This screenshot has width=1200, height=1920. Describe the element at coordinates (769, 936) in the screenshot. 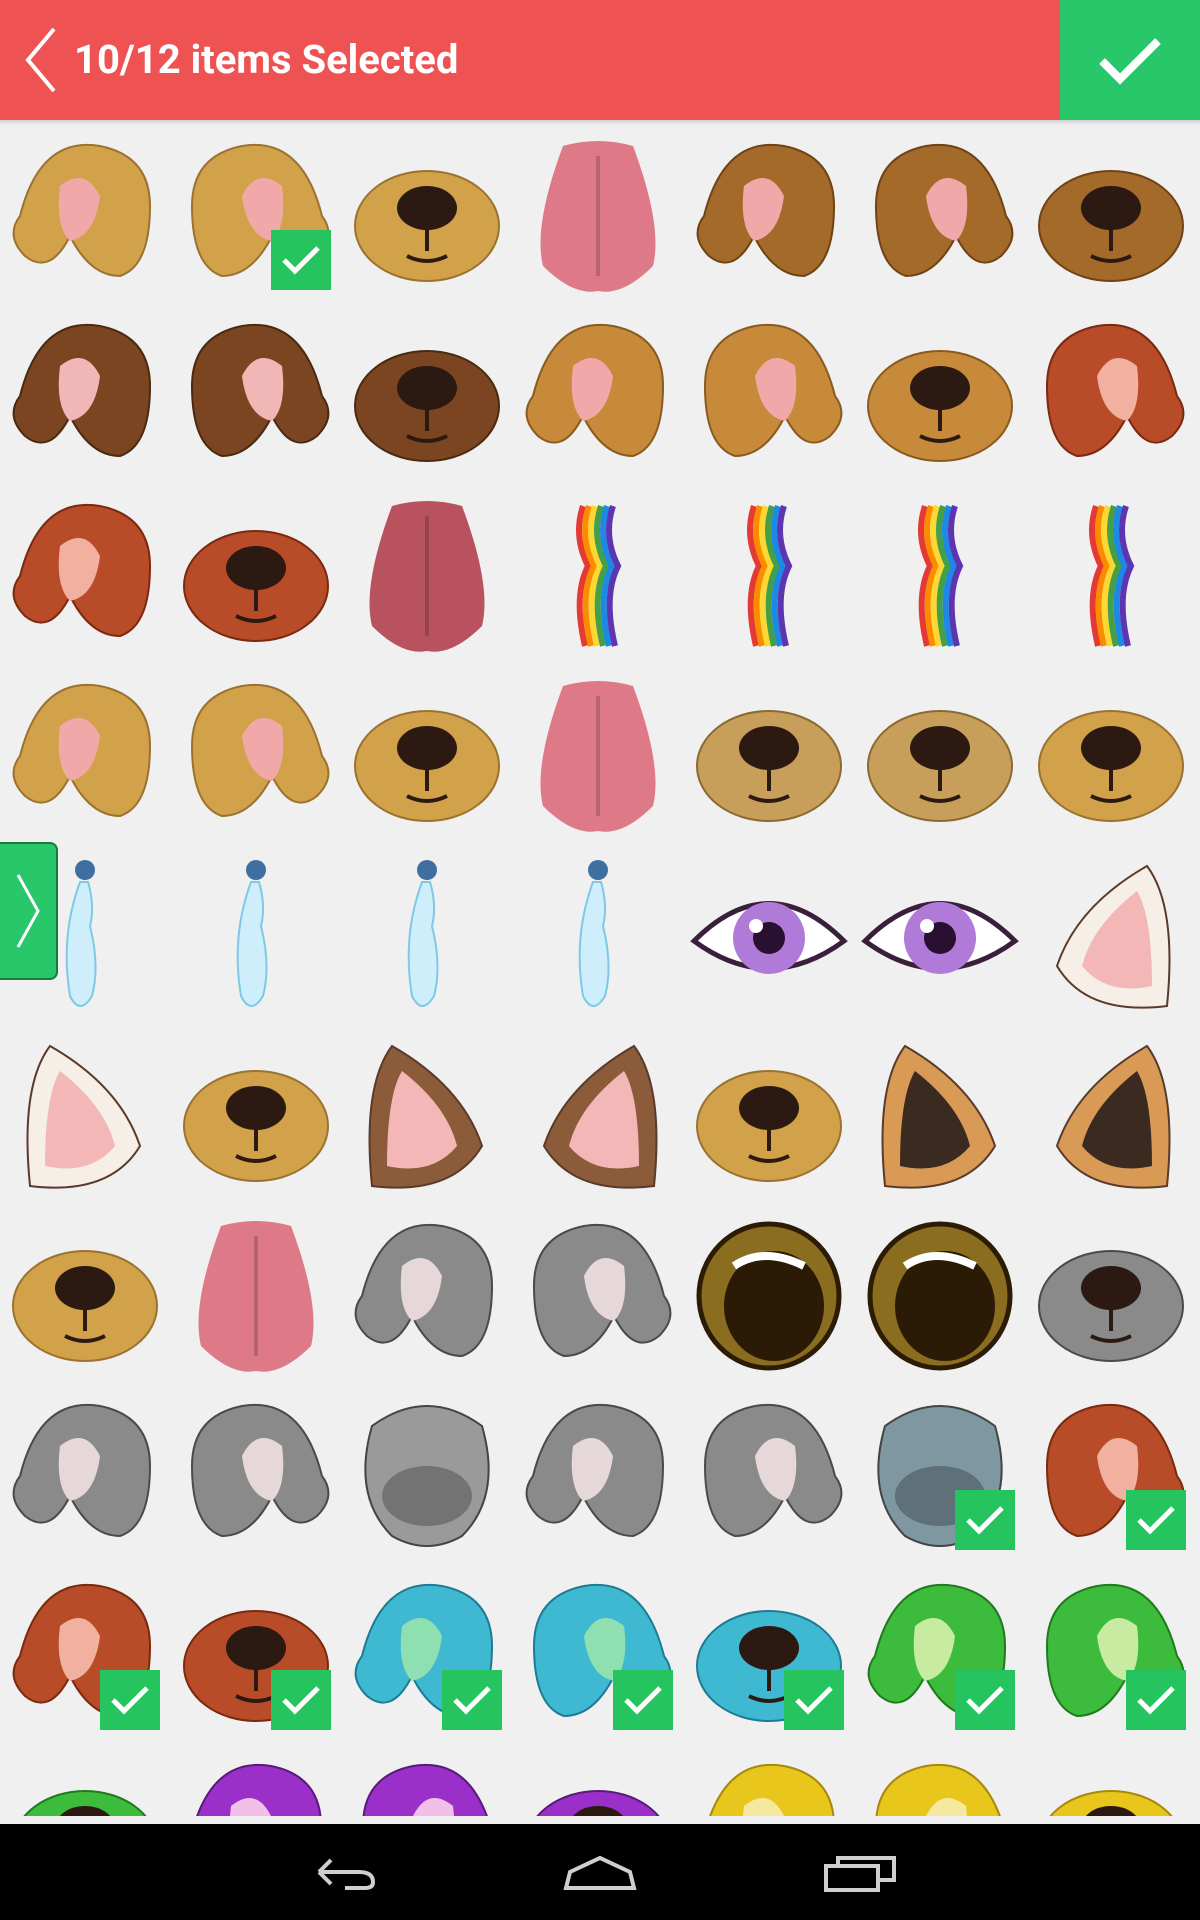

I see `sticker-purple-eye-left` at that location.